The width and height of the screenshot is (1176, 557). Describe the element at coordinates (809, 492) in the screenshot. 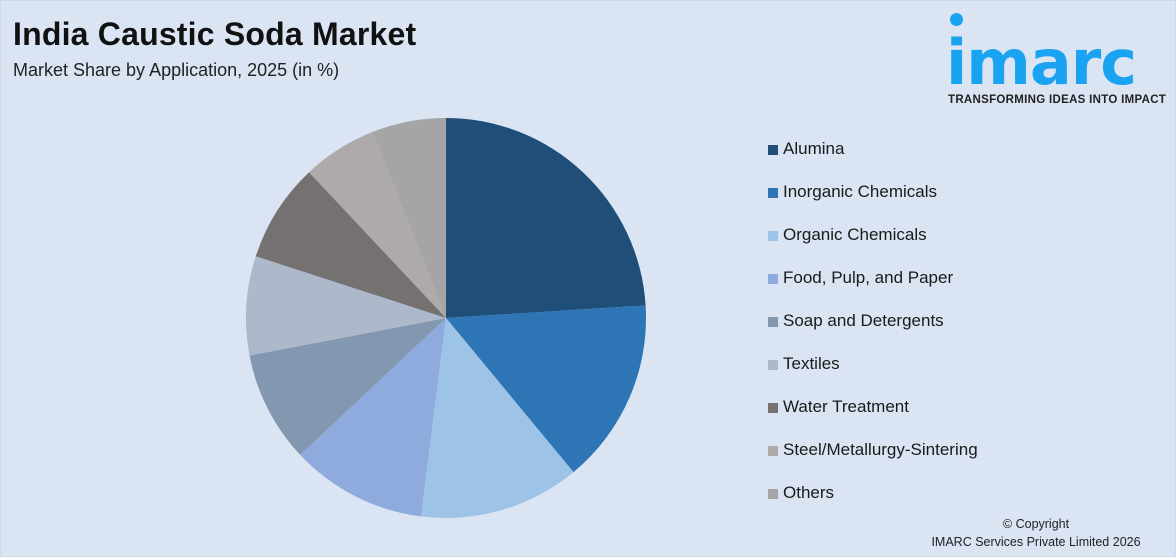

I see `legend-label: Others` at that location.